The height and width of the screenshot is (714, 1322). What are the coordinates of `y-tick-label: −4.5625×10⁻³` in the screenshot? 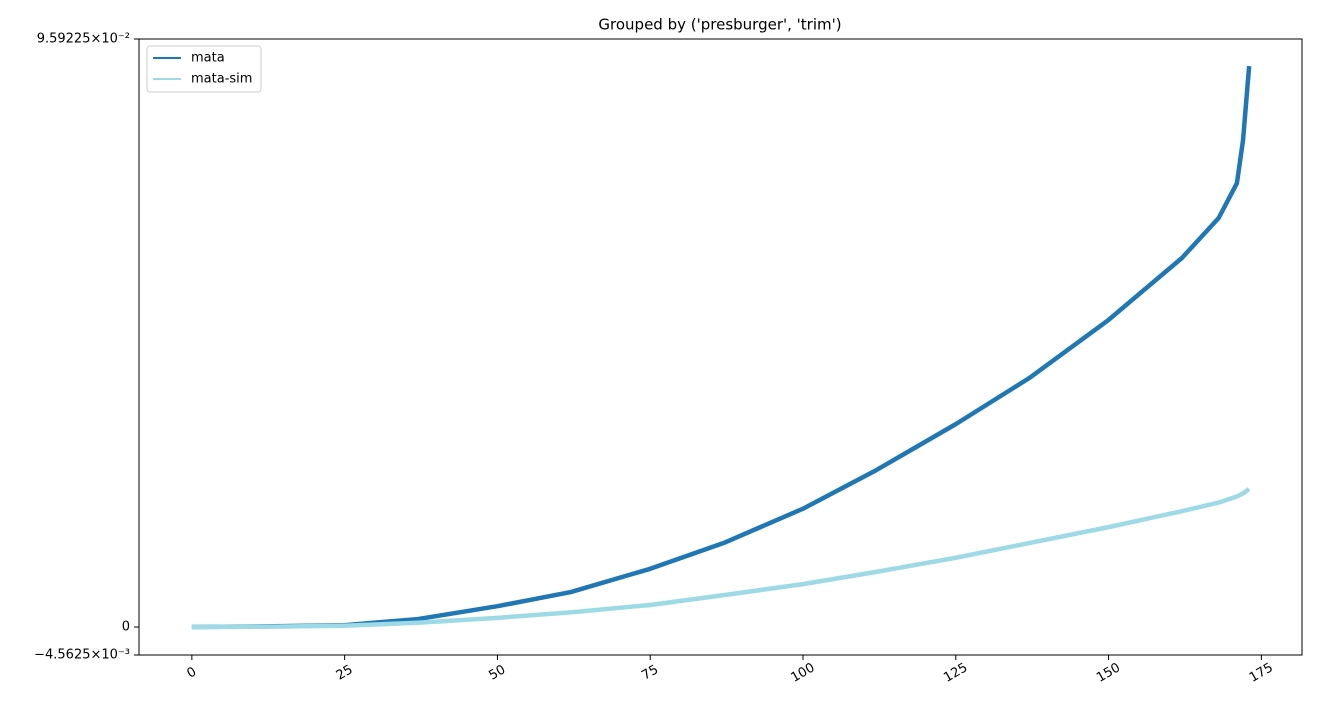 It's located at (82, 655).